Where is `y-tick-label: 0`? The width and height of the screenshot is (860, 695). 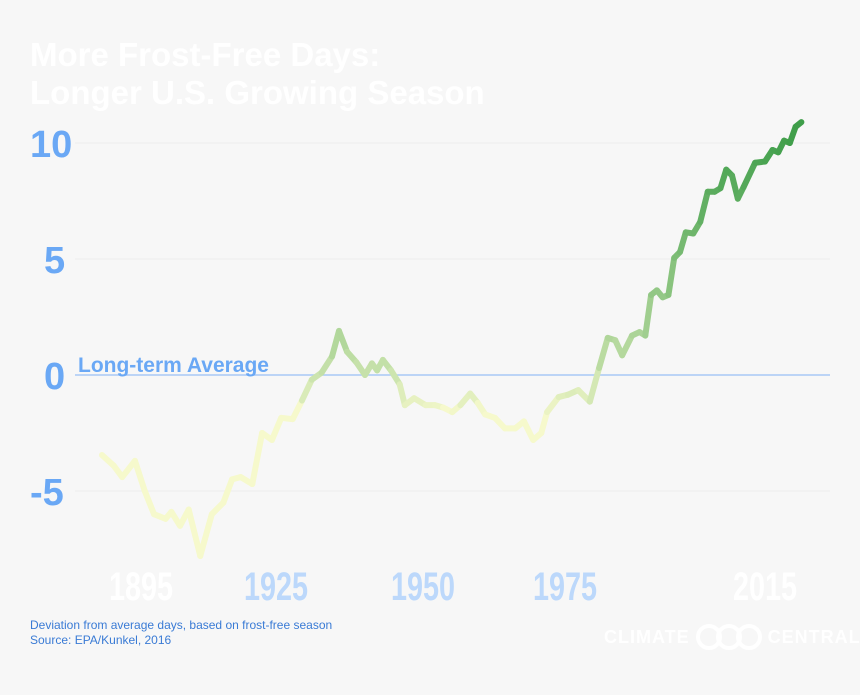
y-tick-label: 0 is located at coordinates (54, 377).